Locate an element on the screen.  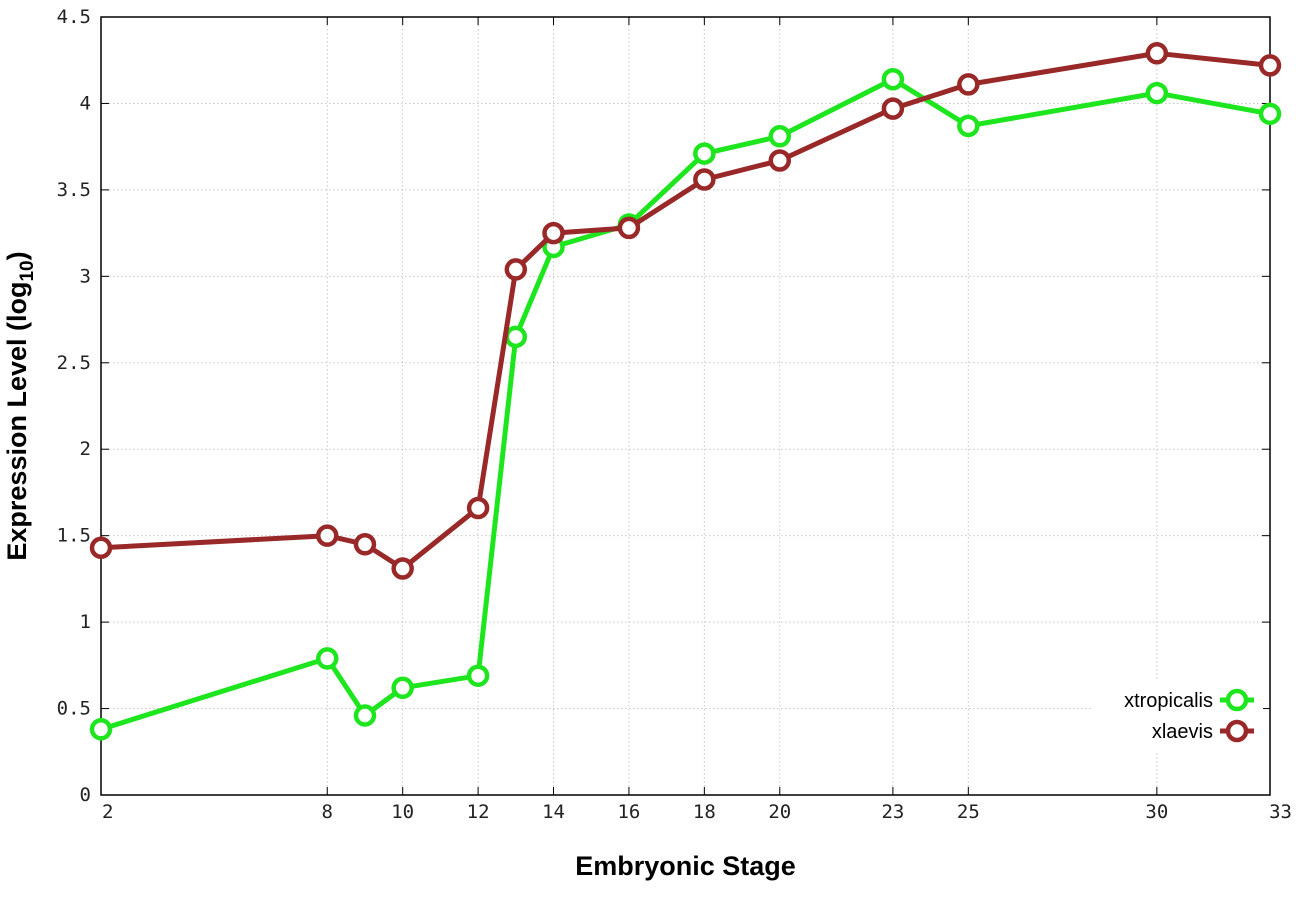
y-tick-label: 4 is located at coordinates (85, 103).